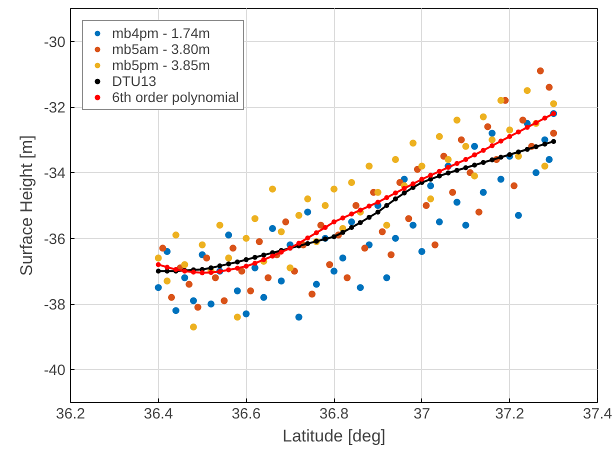 The image size is (615, 457). Describe the element at coordinates (334, 414) in the screenshot. I see `x-tick-label: 36.8` at that location.